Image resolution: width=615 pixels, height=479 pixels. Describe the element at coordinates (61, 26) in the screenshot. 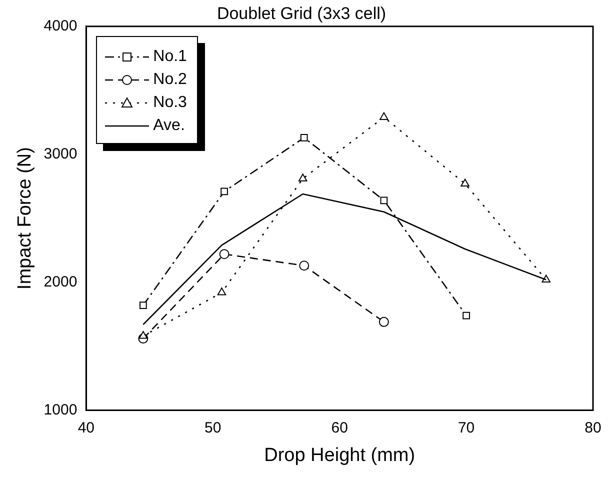

I see `y-tick-label: 4000` at that location.